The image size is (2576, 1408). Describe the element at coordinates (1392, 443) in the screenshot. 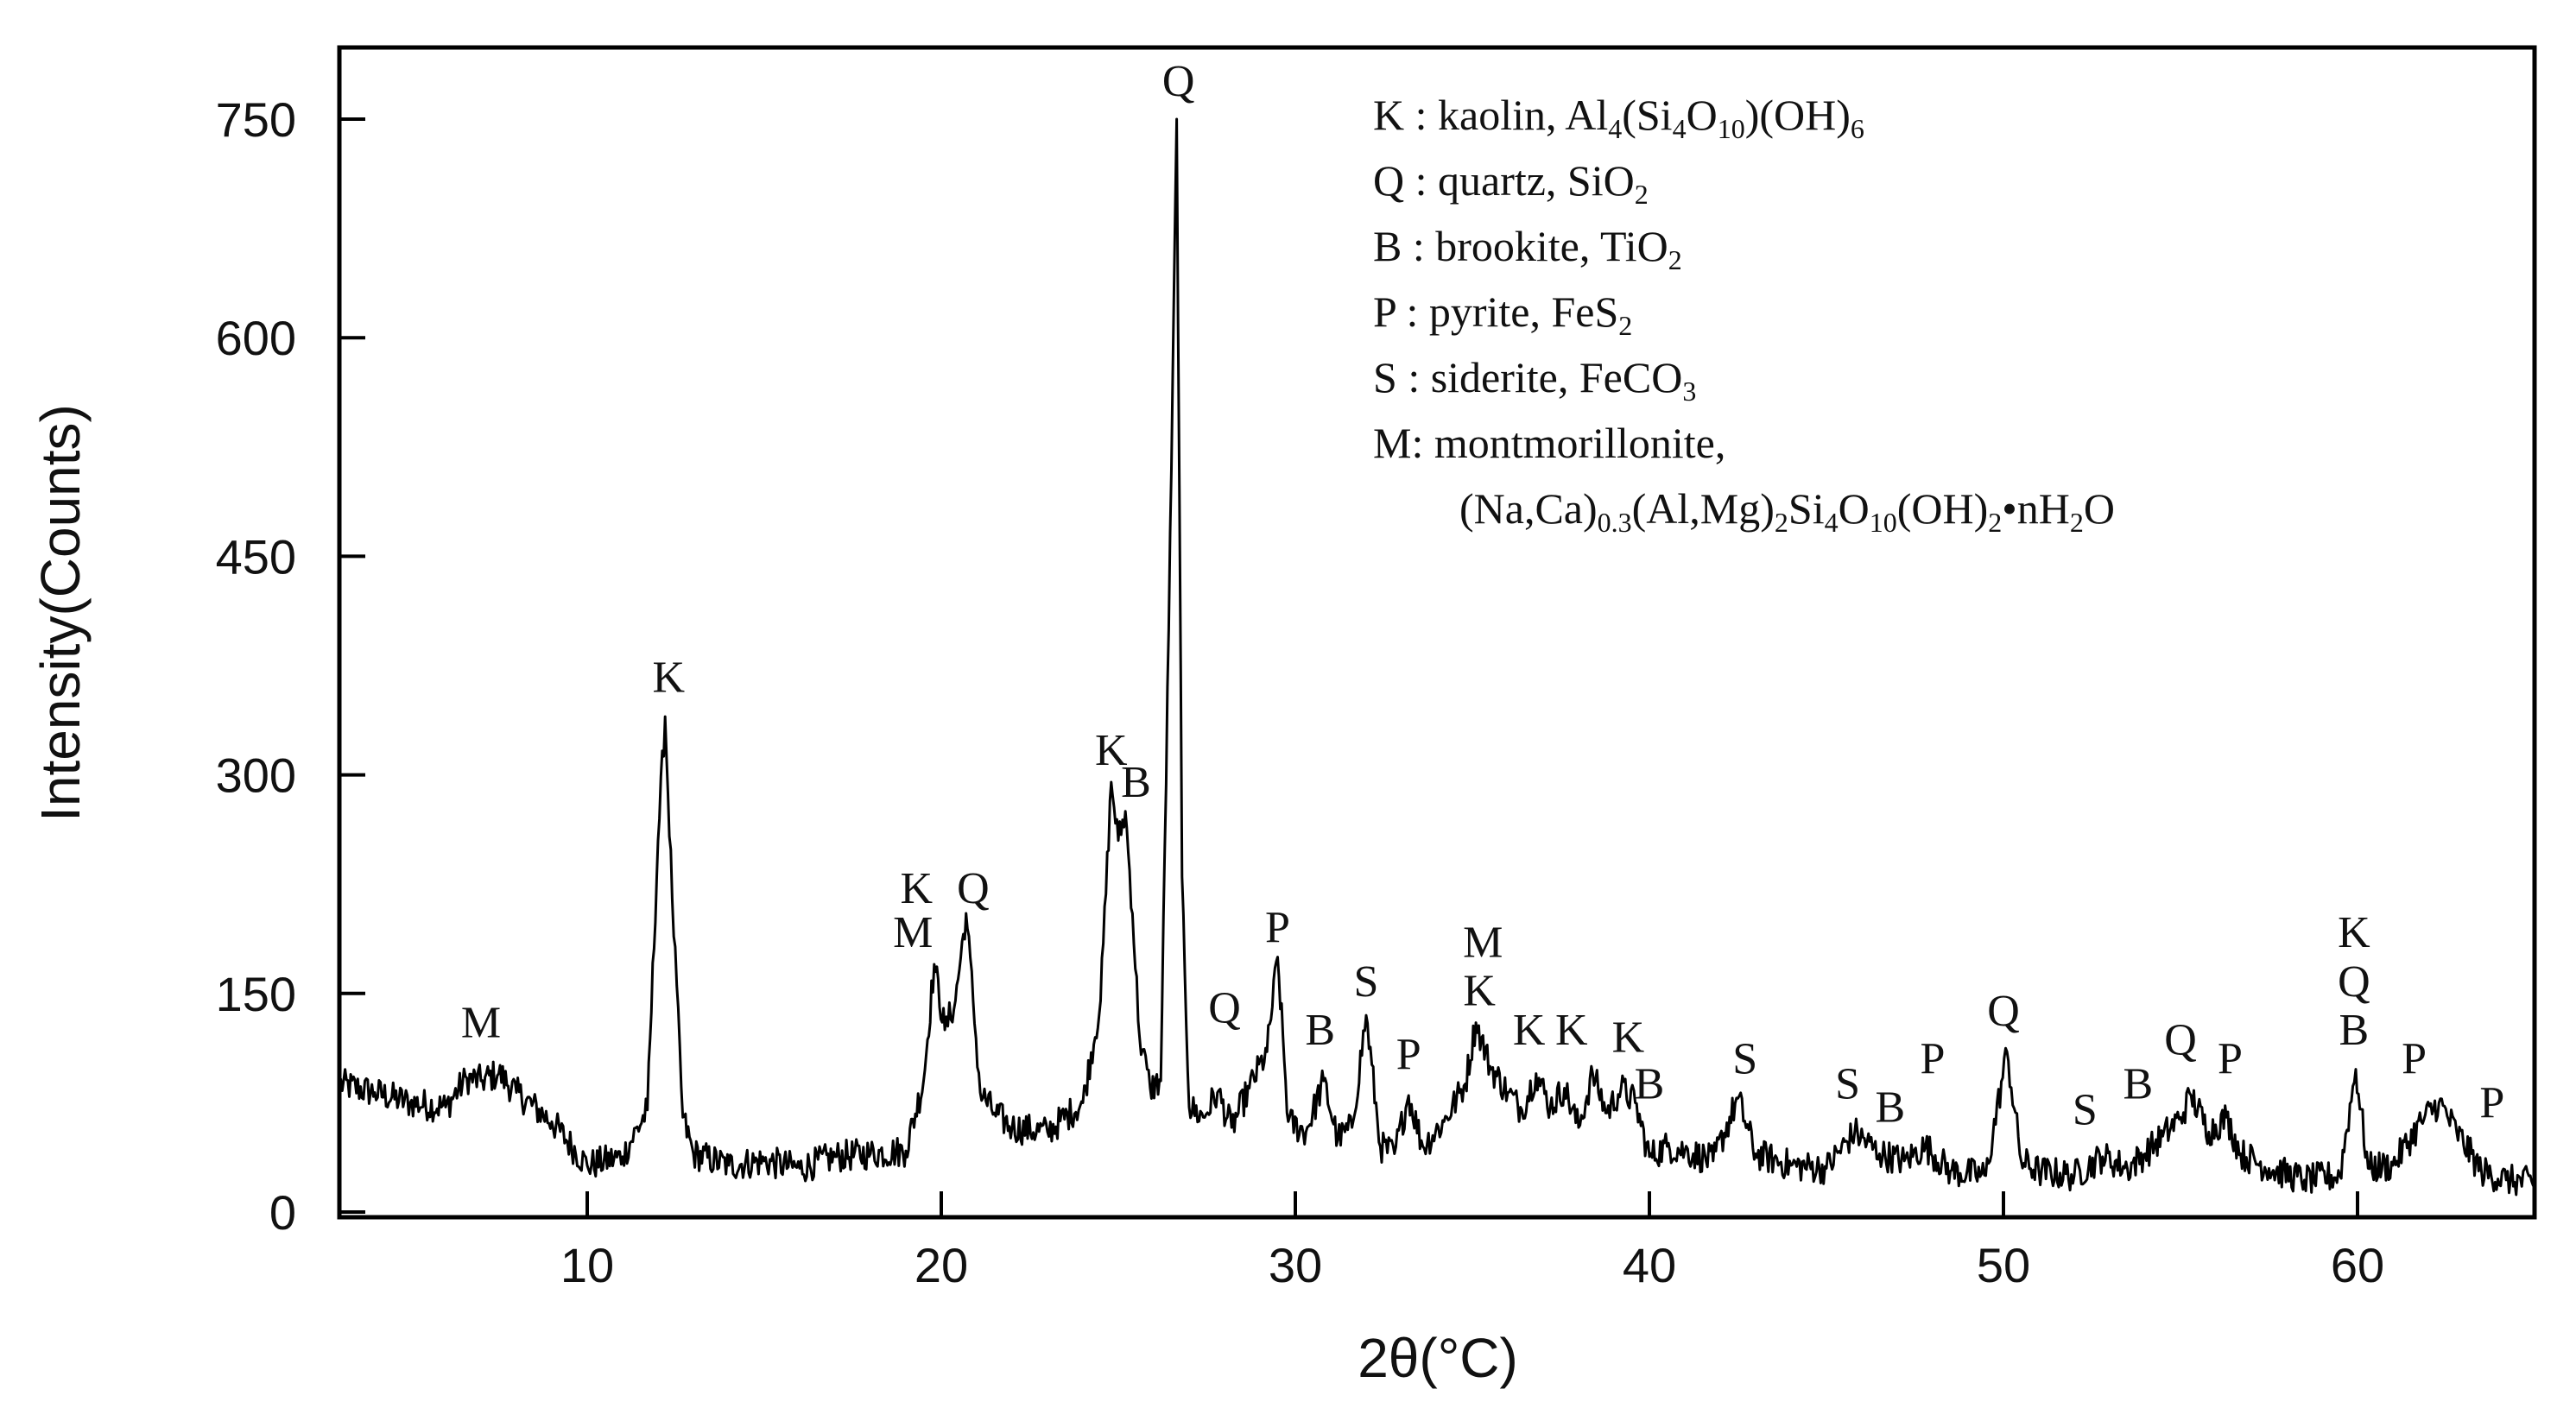

I see `legend-text-part: M` at that location.